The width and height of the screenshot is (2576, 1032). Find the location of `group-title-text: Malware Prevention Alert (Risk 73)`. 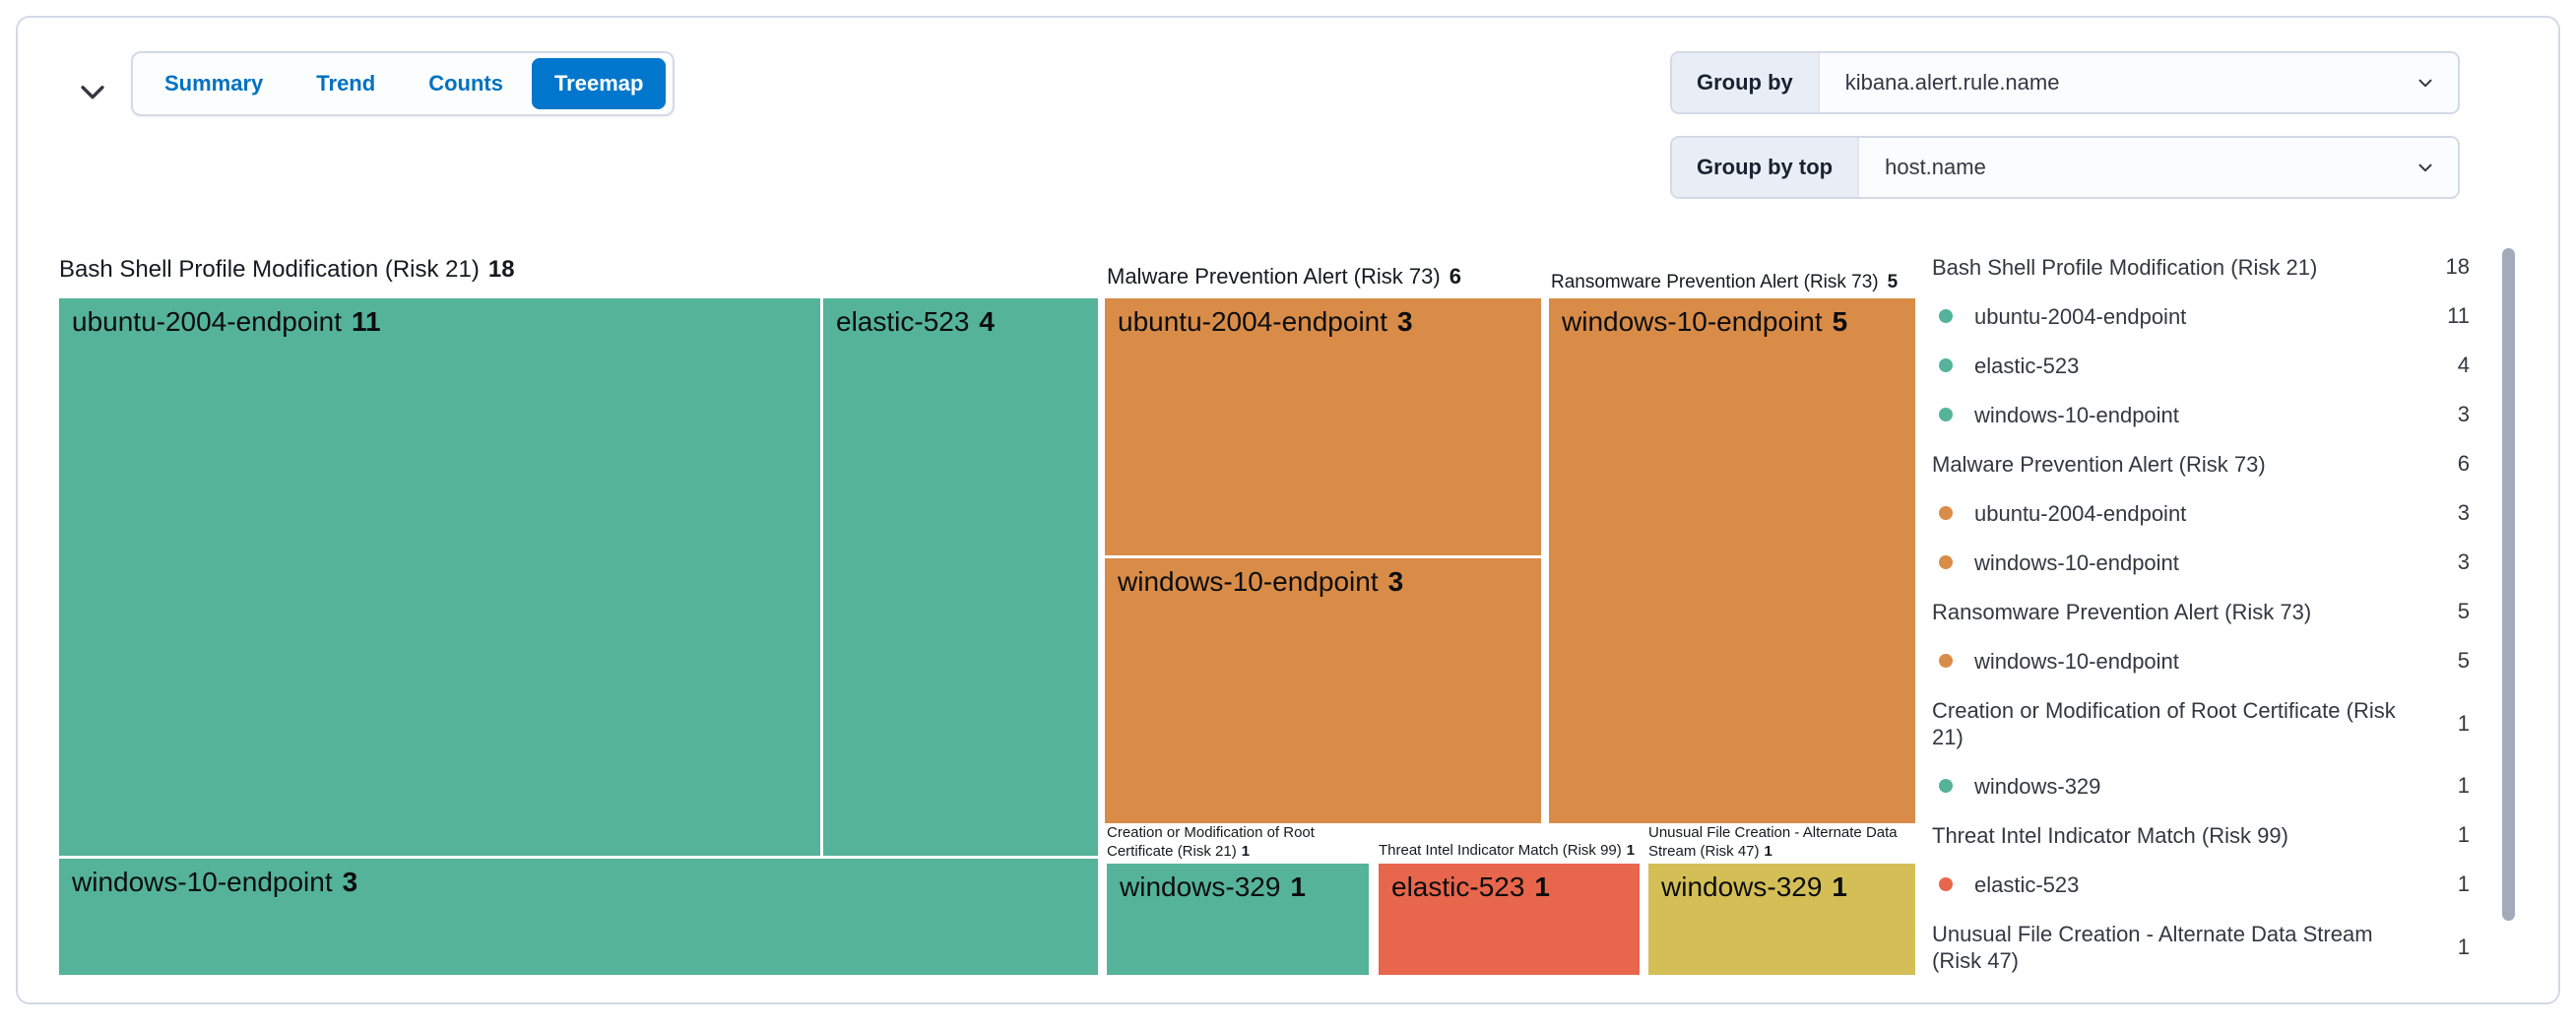

group-title-text: Malware Prevention Alert (Risk 73) is located at coordinates (1274, 276).